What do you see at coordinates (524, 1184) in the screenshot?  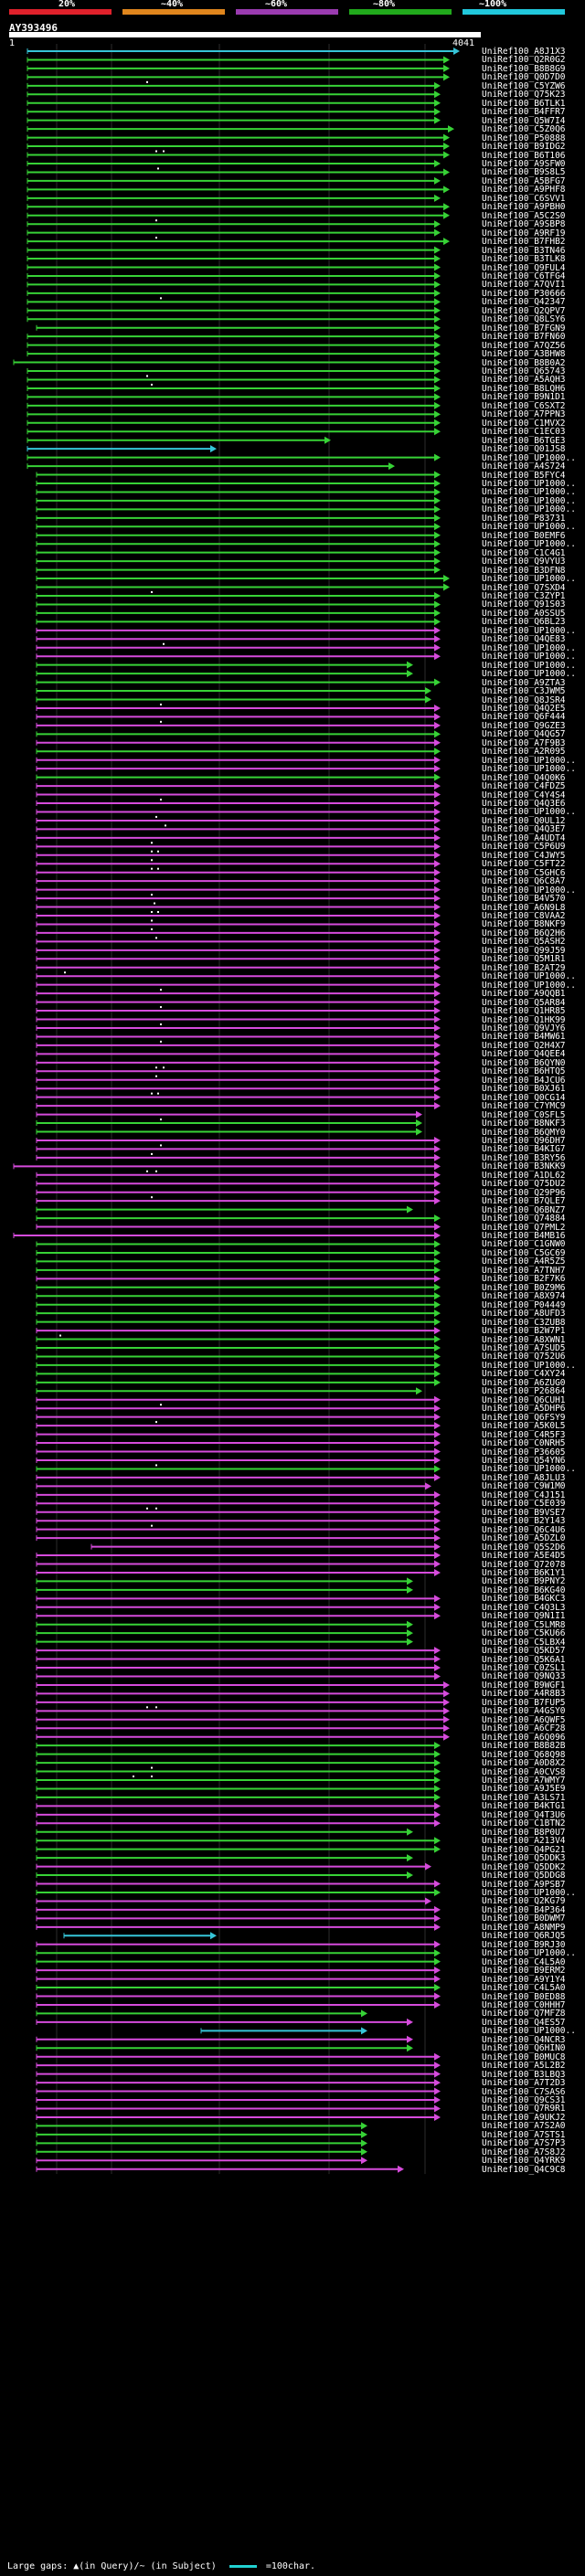 I see `hit-label: UniRef100_Q75DU2` at bounding box center [524, 1184].